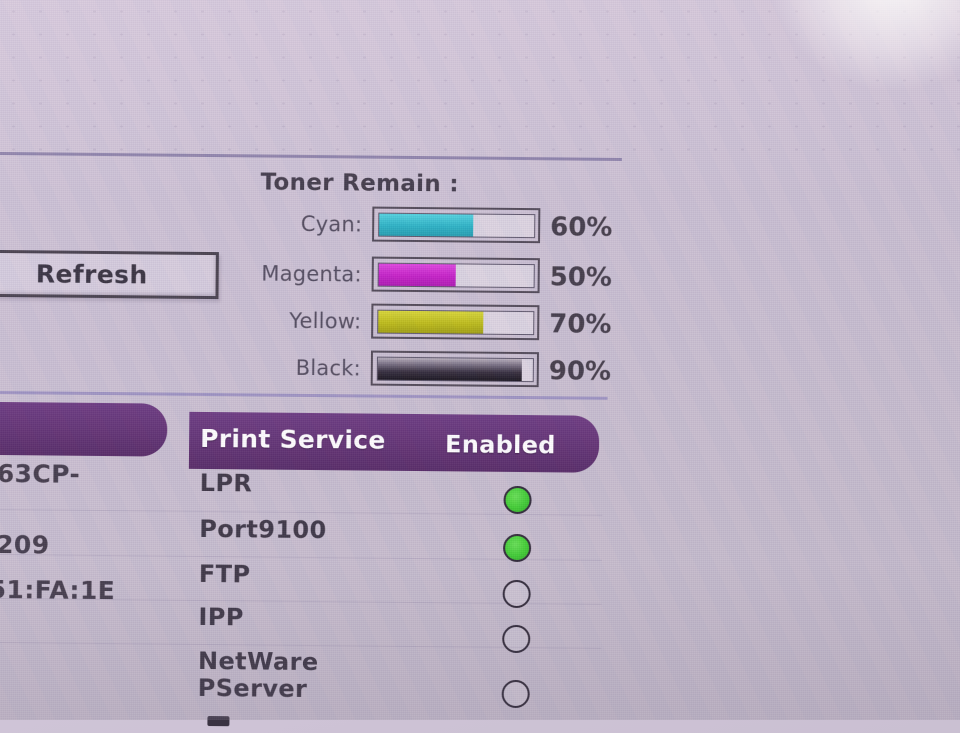 The image size is (960, 733). Describe the element at coordinates (293, 439) in the screenshot. I see `print-service-title: Print Service` at that location.